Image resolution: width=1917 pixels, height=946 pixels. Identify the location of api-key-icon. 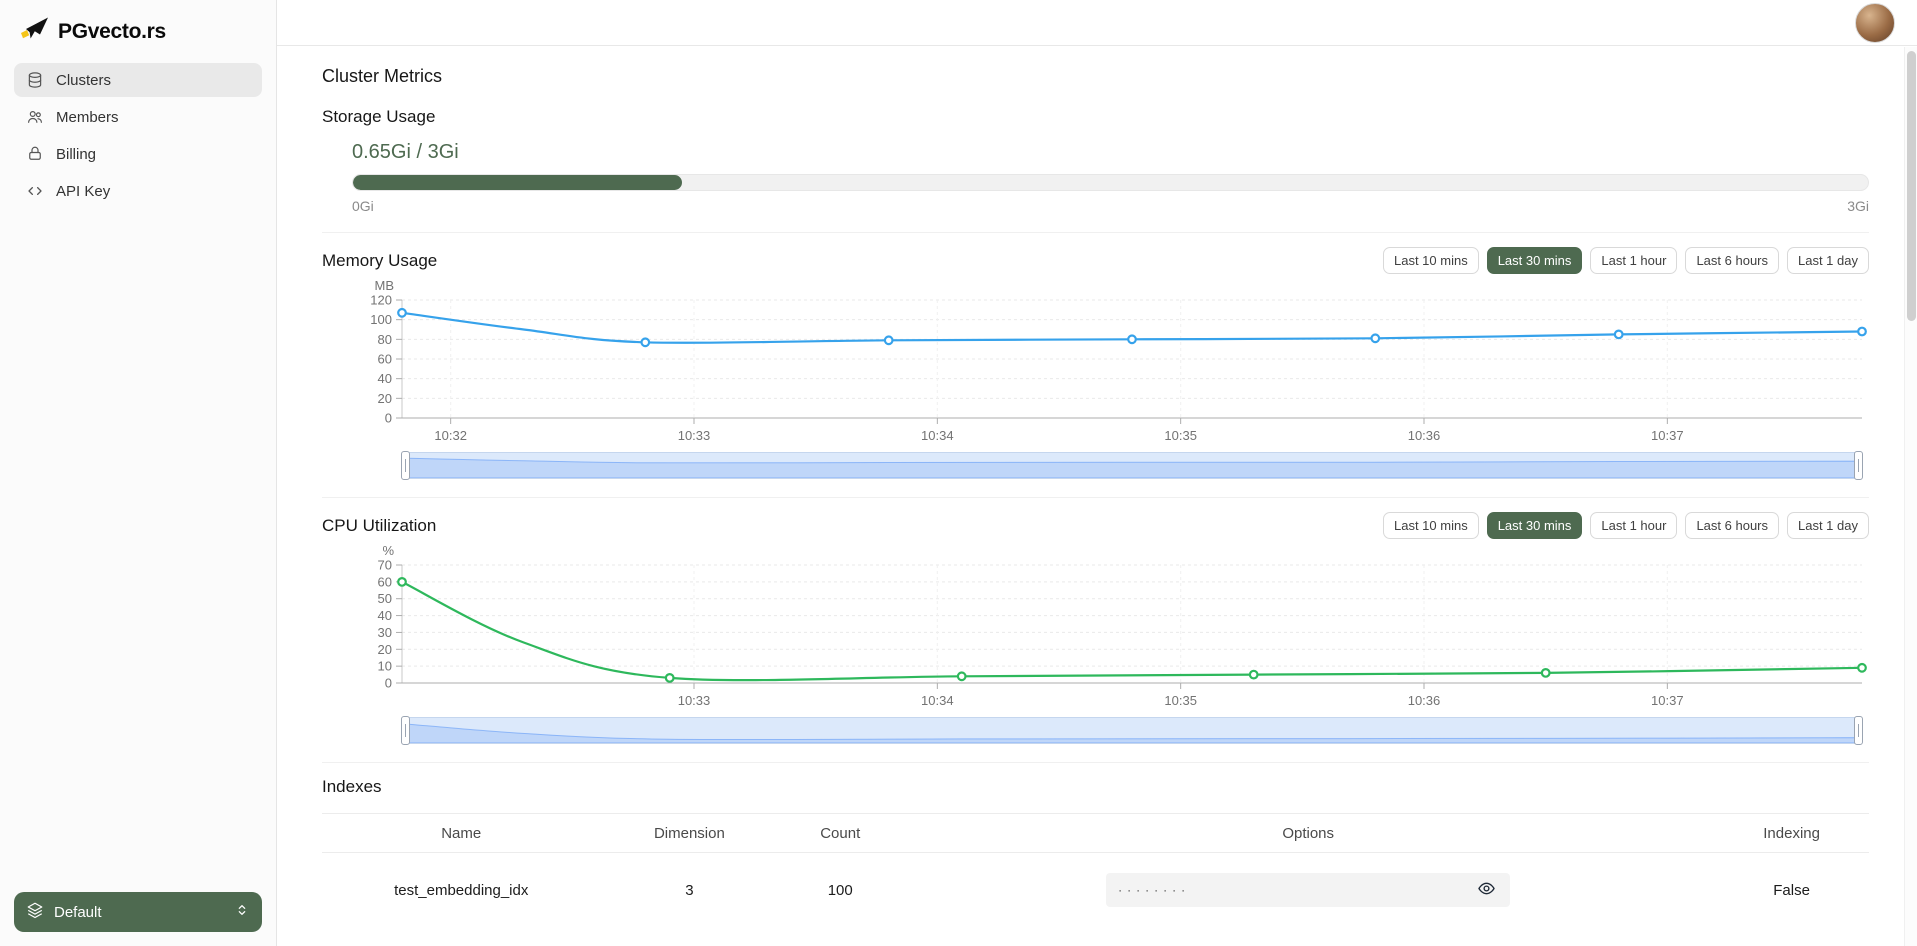
(35, 191).